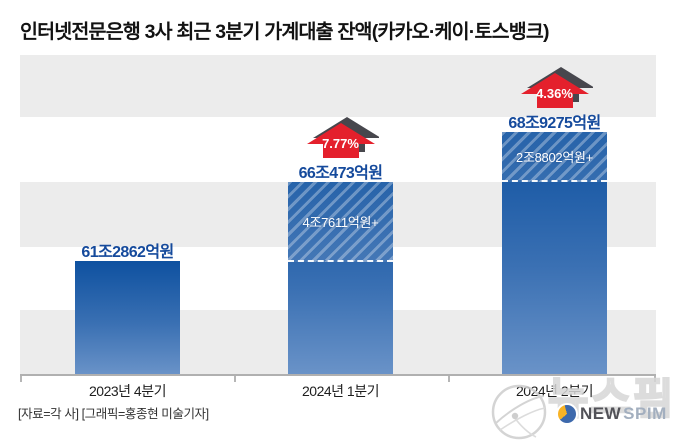  I want to click on increase-value-label: 2조8802억원+, so click(554, 157).